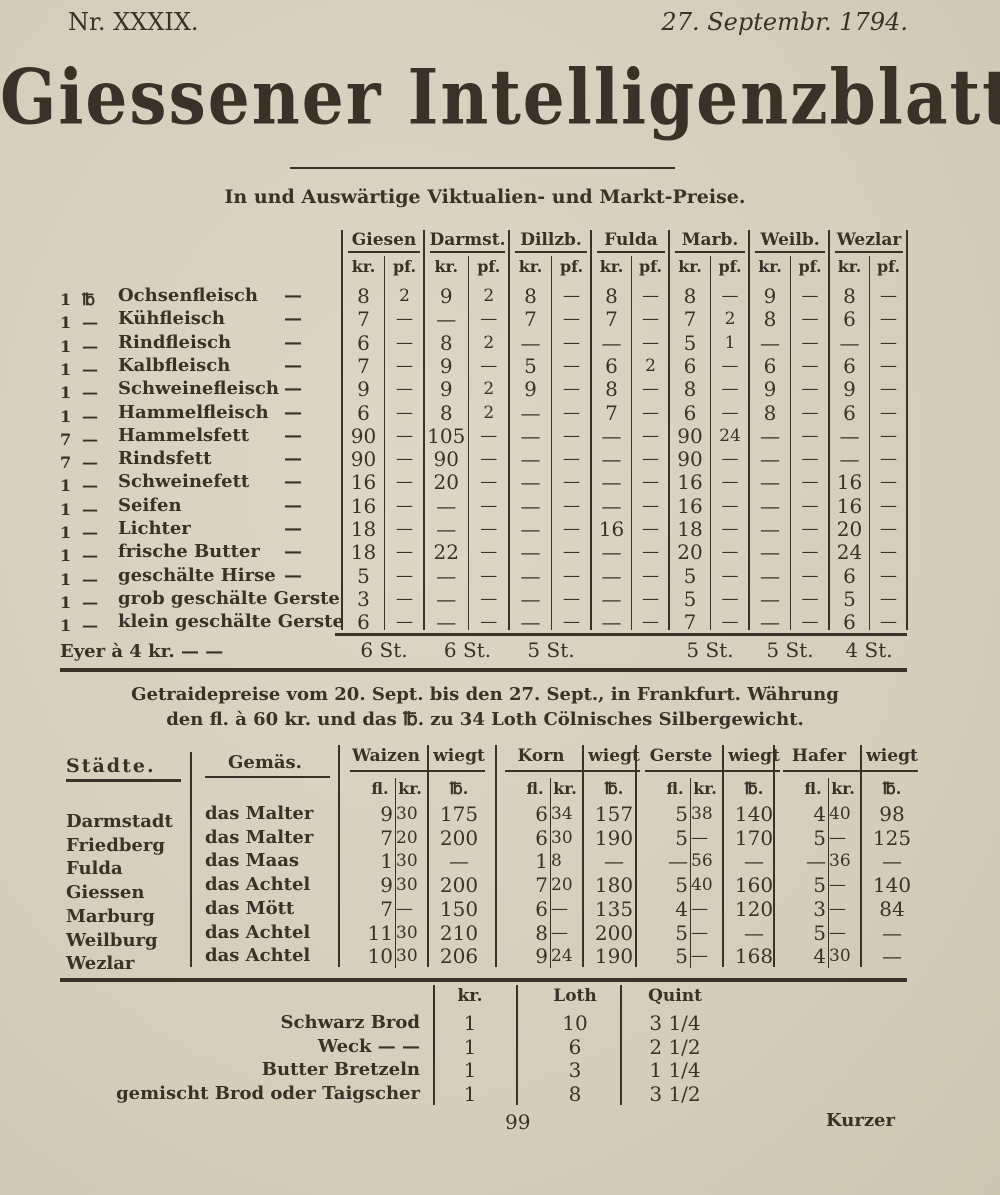 Image resolution: width=1000 pixels, height=1195 pixels. I want to click on bread-value: 3 1/2, so click(675, 1093).